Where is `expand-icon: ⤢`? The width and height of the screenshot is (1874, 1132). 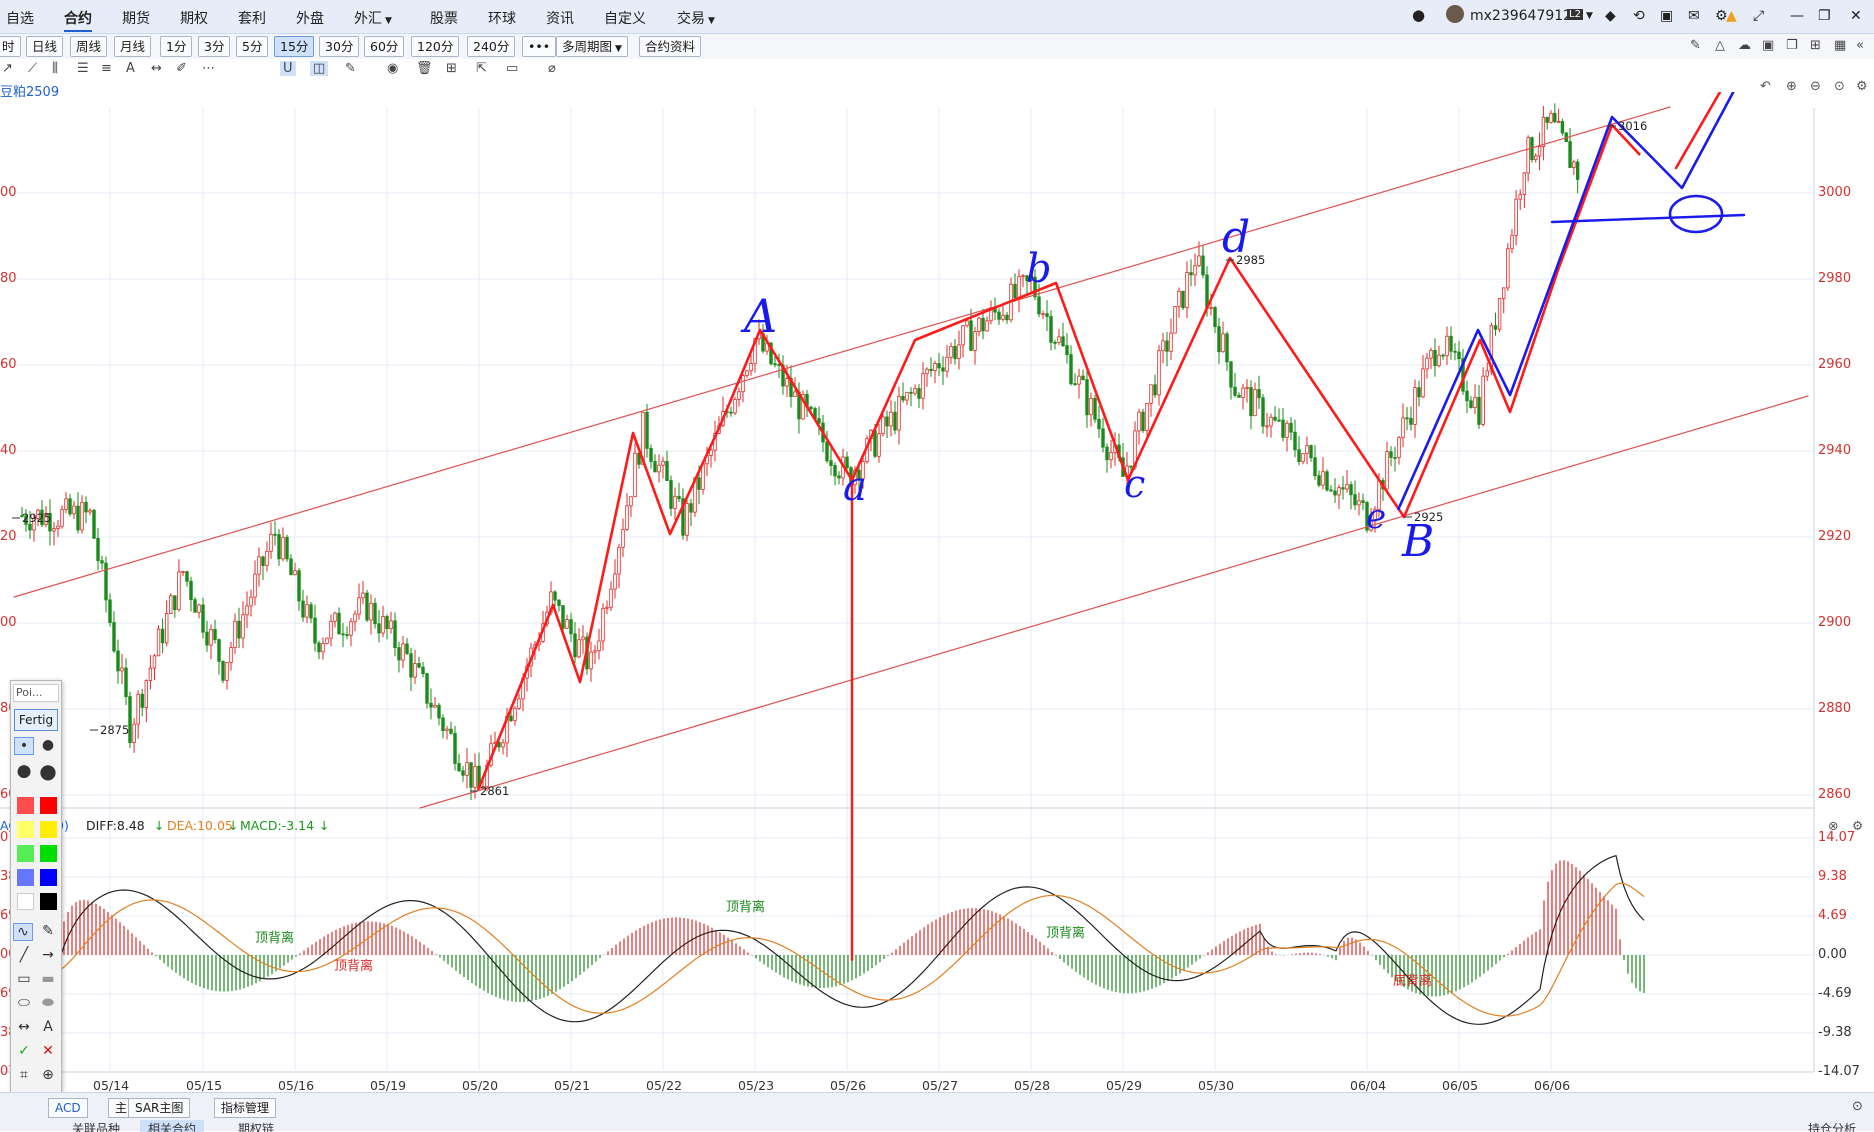 expand-icon: ⤢ is located at coordinates (1759, 16).